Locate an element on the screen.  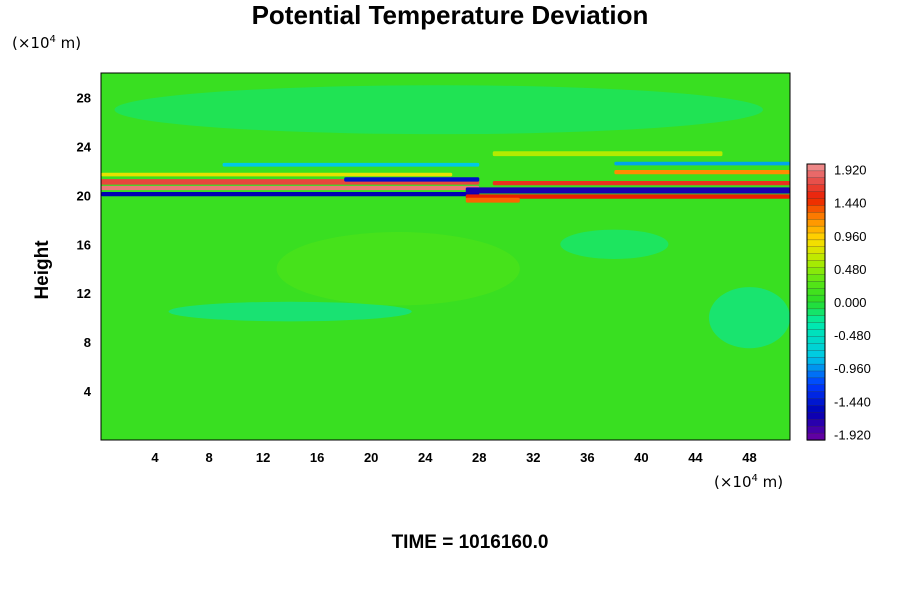
x-axis-unit: (×104 m) is located at coordinates (749, 482).